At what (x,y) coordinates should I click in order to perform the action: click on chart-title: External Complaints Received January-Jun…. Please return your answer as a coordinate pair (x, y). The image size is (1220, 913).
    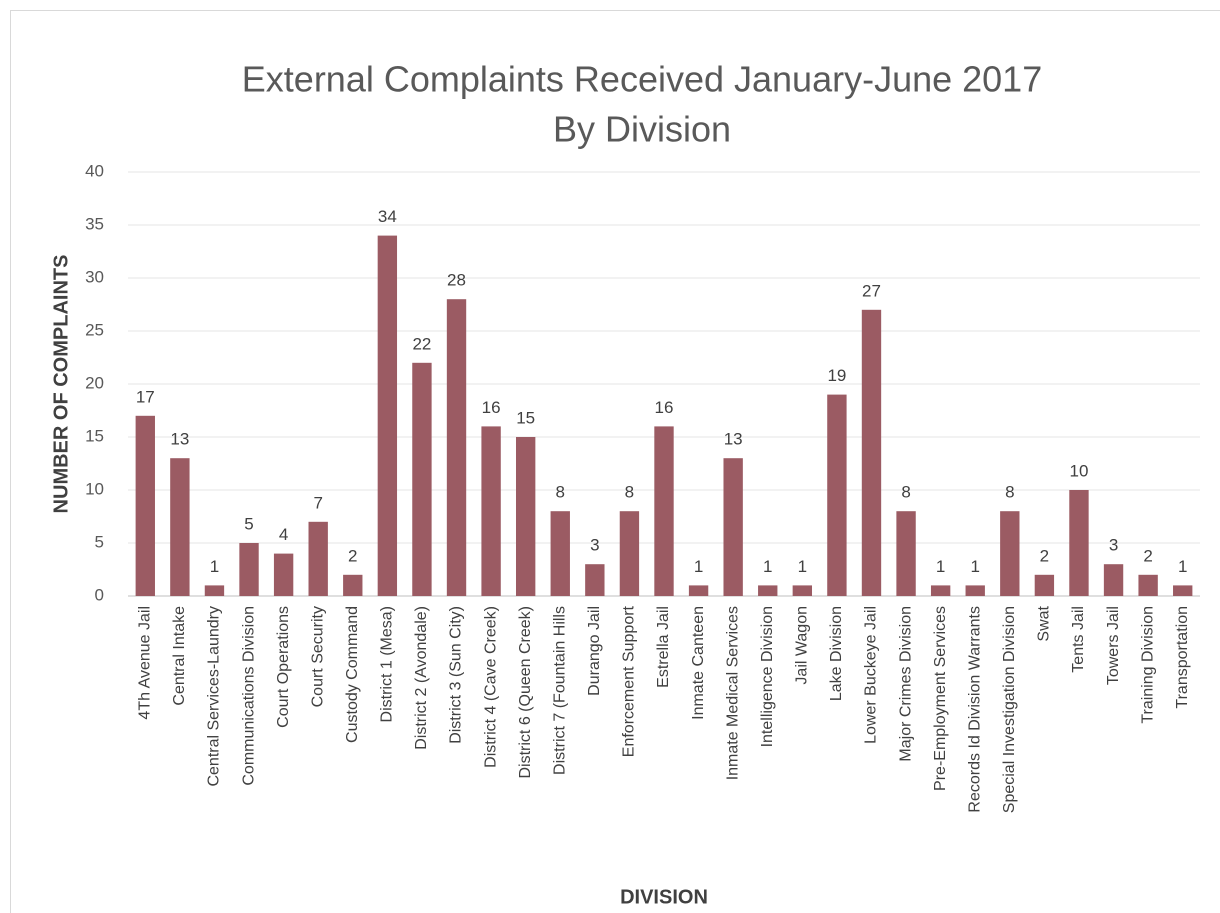
    Looking at the image, I should click on (642, 79).